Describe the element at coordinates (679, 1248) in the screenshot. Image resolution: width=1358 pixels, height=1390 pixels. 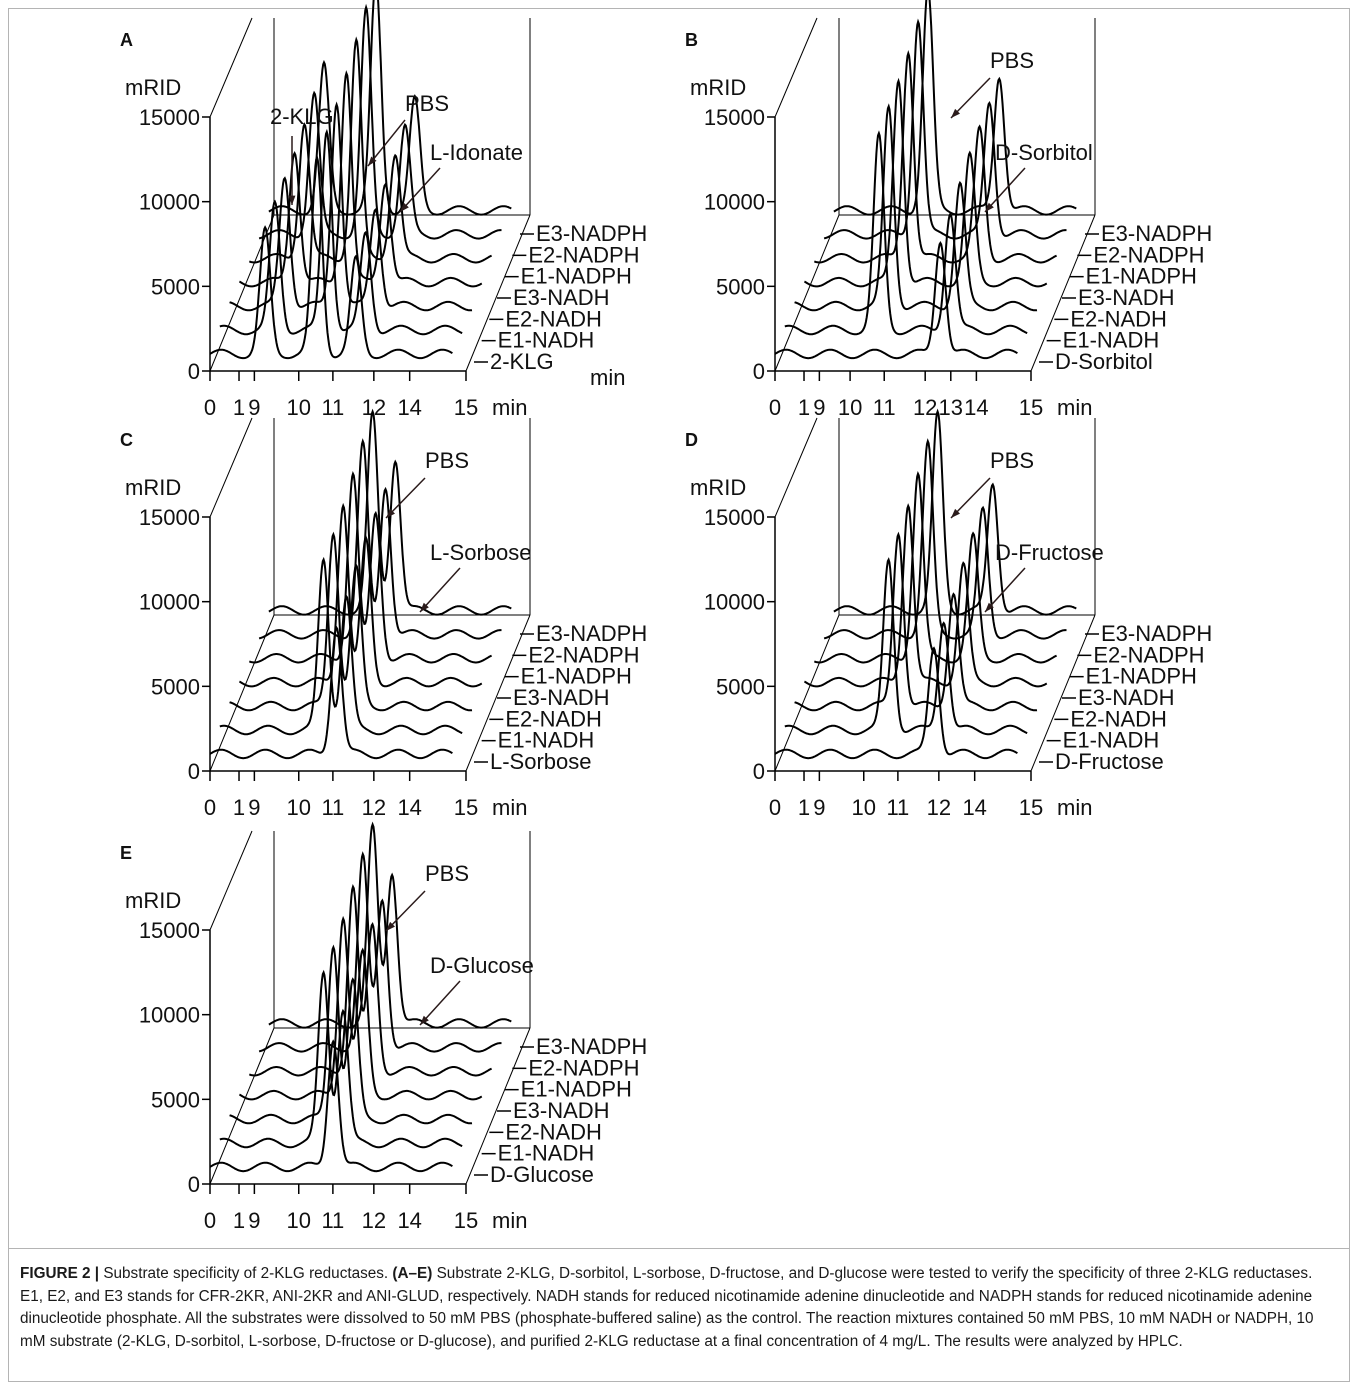
I see `caption-separator` at that location.